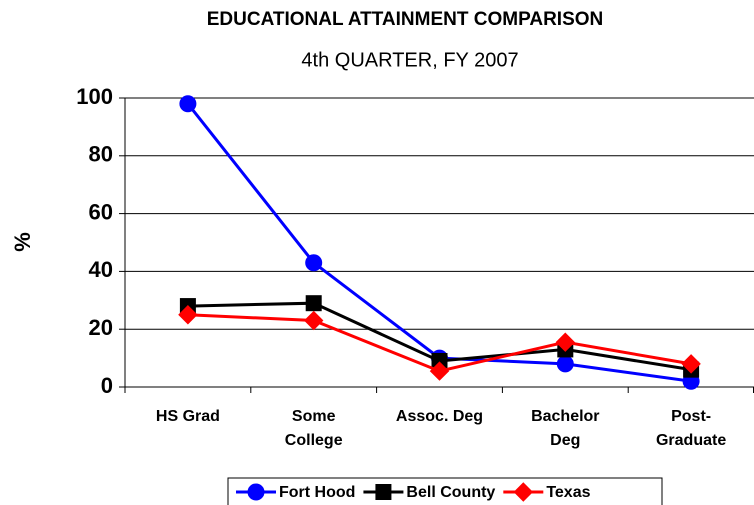 Image resolution: width=754 pixels, height=505 pixels. Describe the element at coordinates (107, 385) in the screenshot. I see `y-tick-label: 0` at that location.